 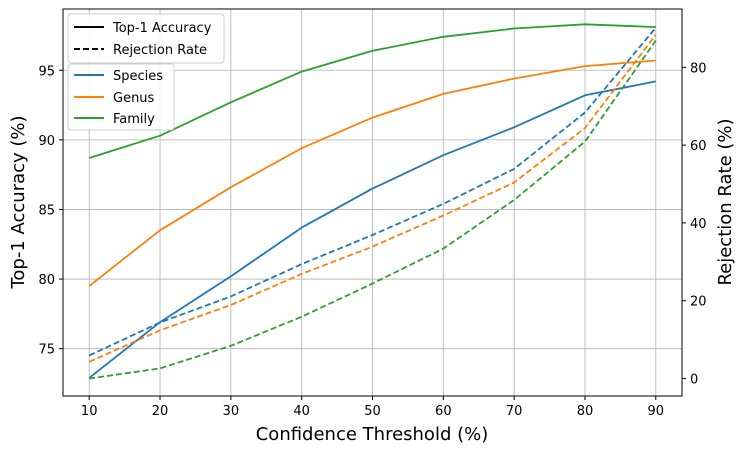 I want to click on legend-label-genus: Genus, so click(x=134, y=98).